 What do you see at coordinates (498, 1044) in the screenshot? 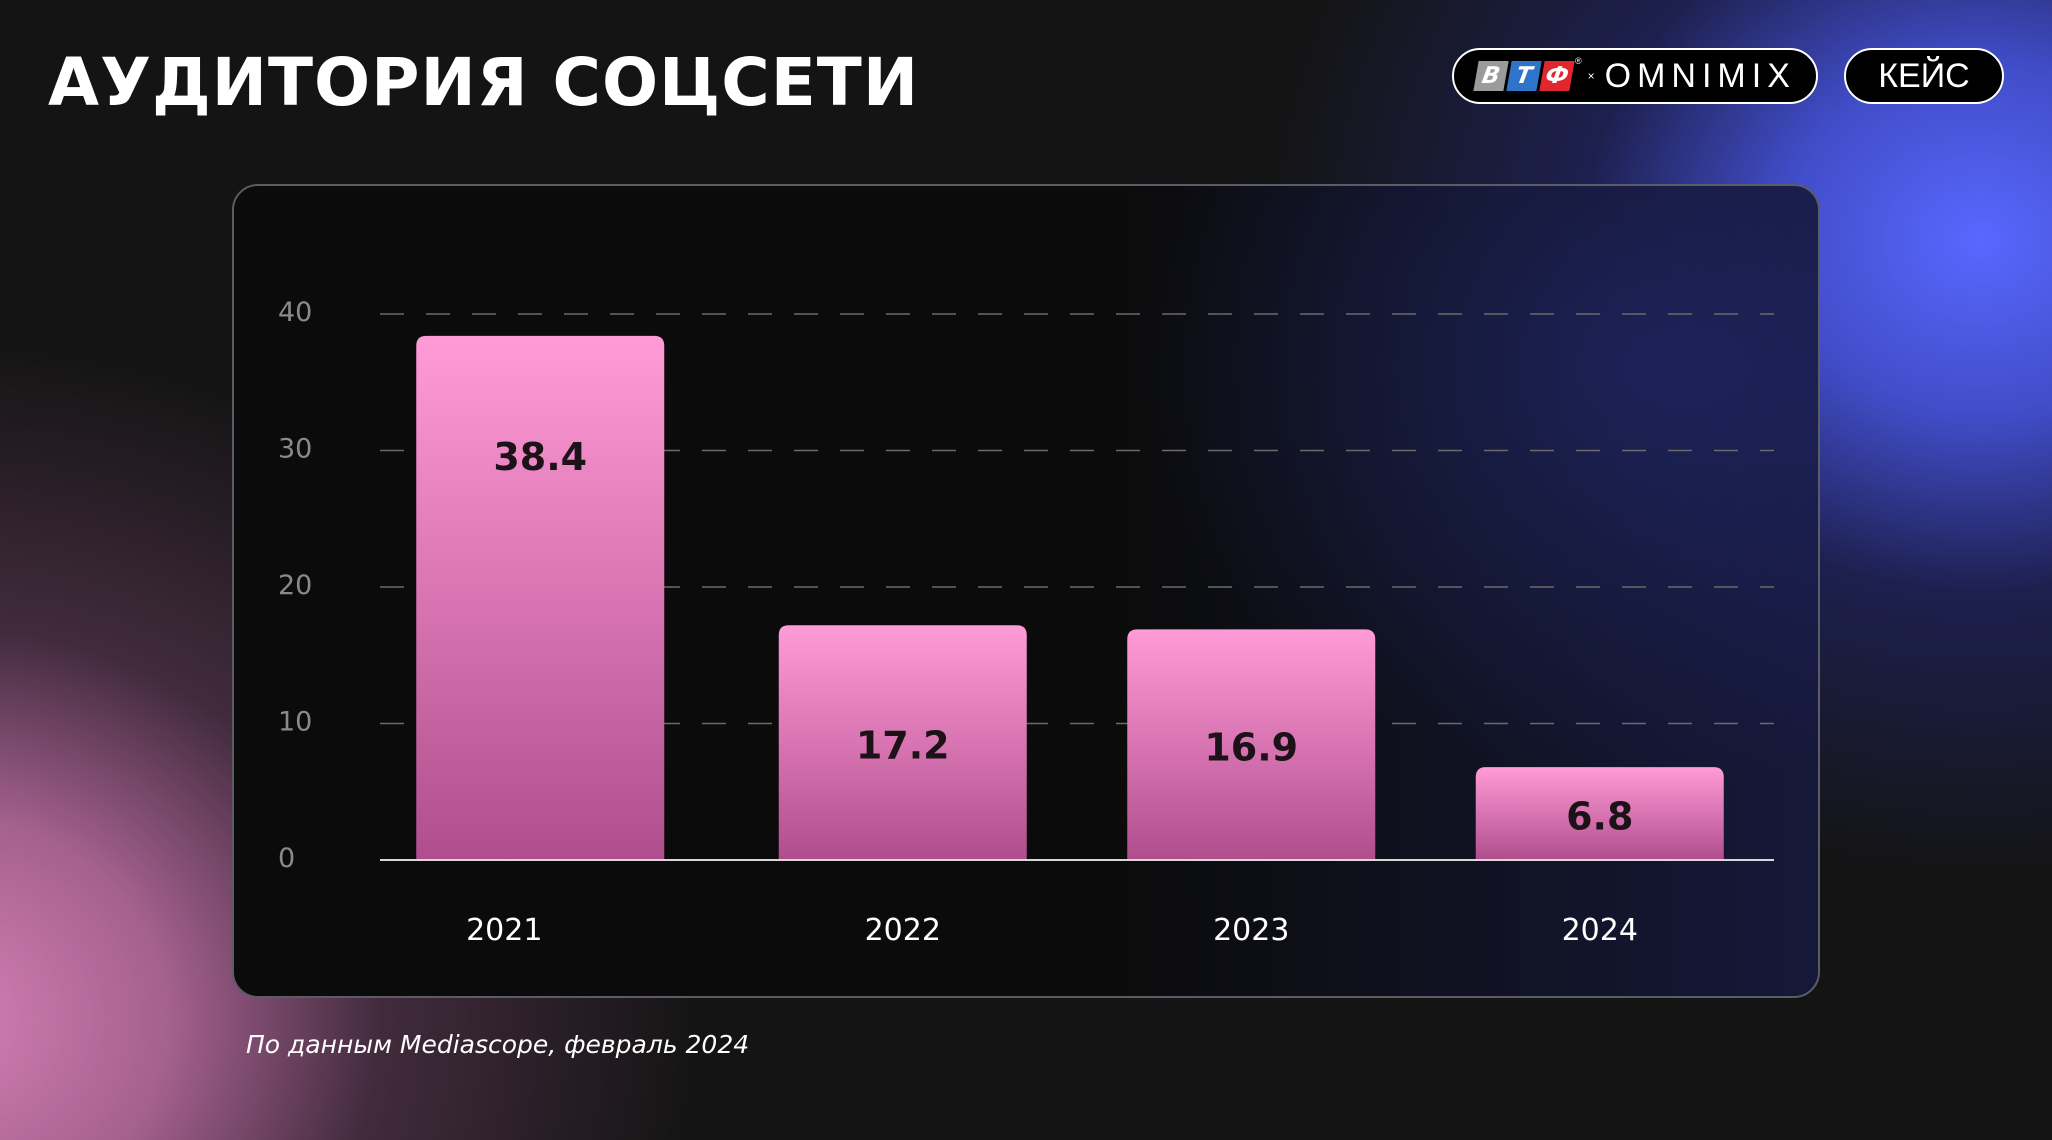
I see `source-note: По данным Mediascope, февраль 2024` at bounding box center [498, 1044].